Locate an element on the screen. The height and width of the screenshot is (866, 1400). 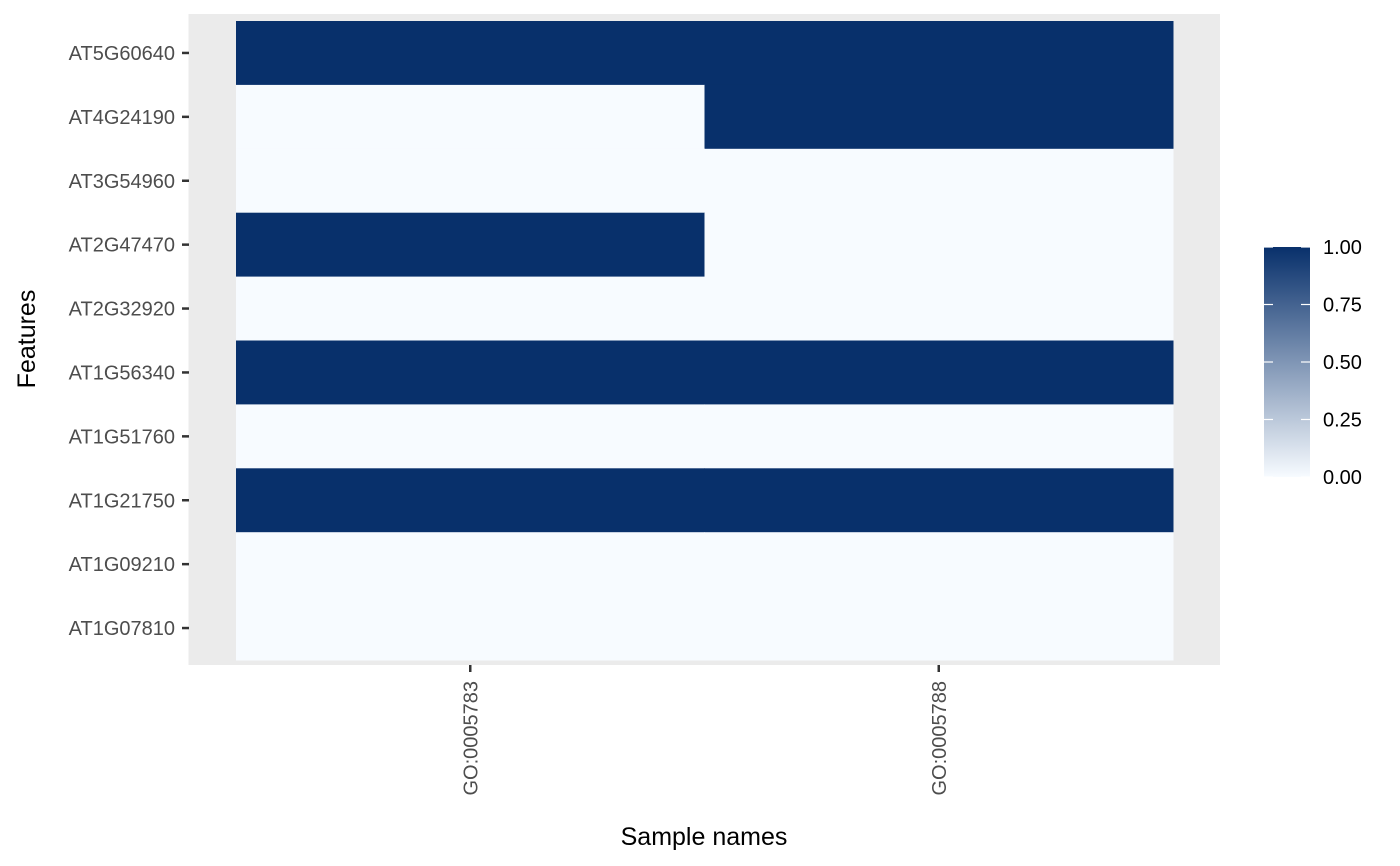
y-tick-label: AT1G56340 is located at coordinates (122, 373).